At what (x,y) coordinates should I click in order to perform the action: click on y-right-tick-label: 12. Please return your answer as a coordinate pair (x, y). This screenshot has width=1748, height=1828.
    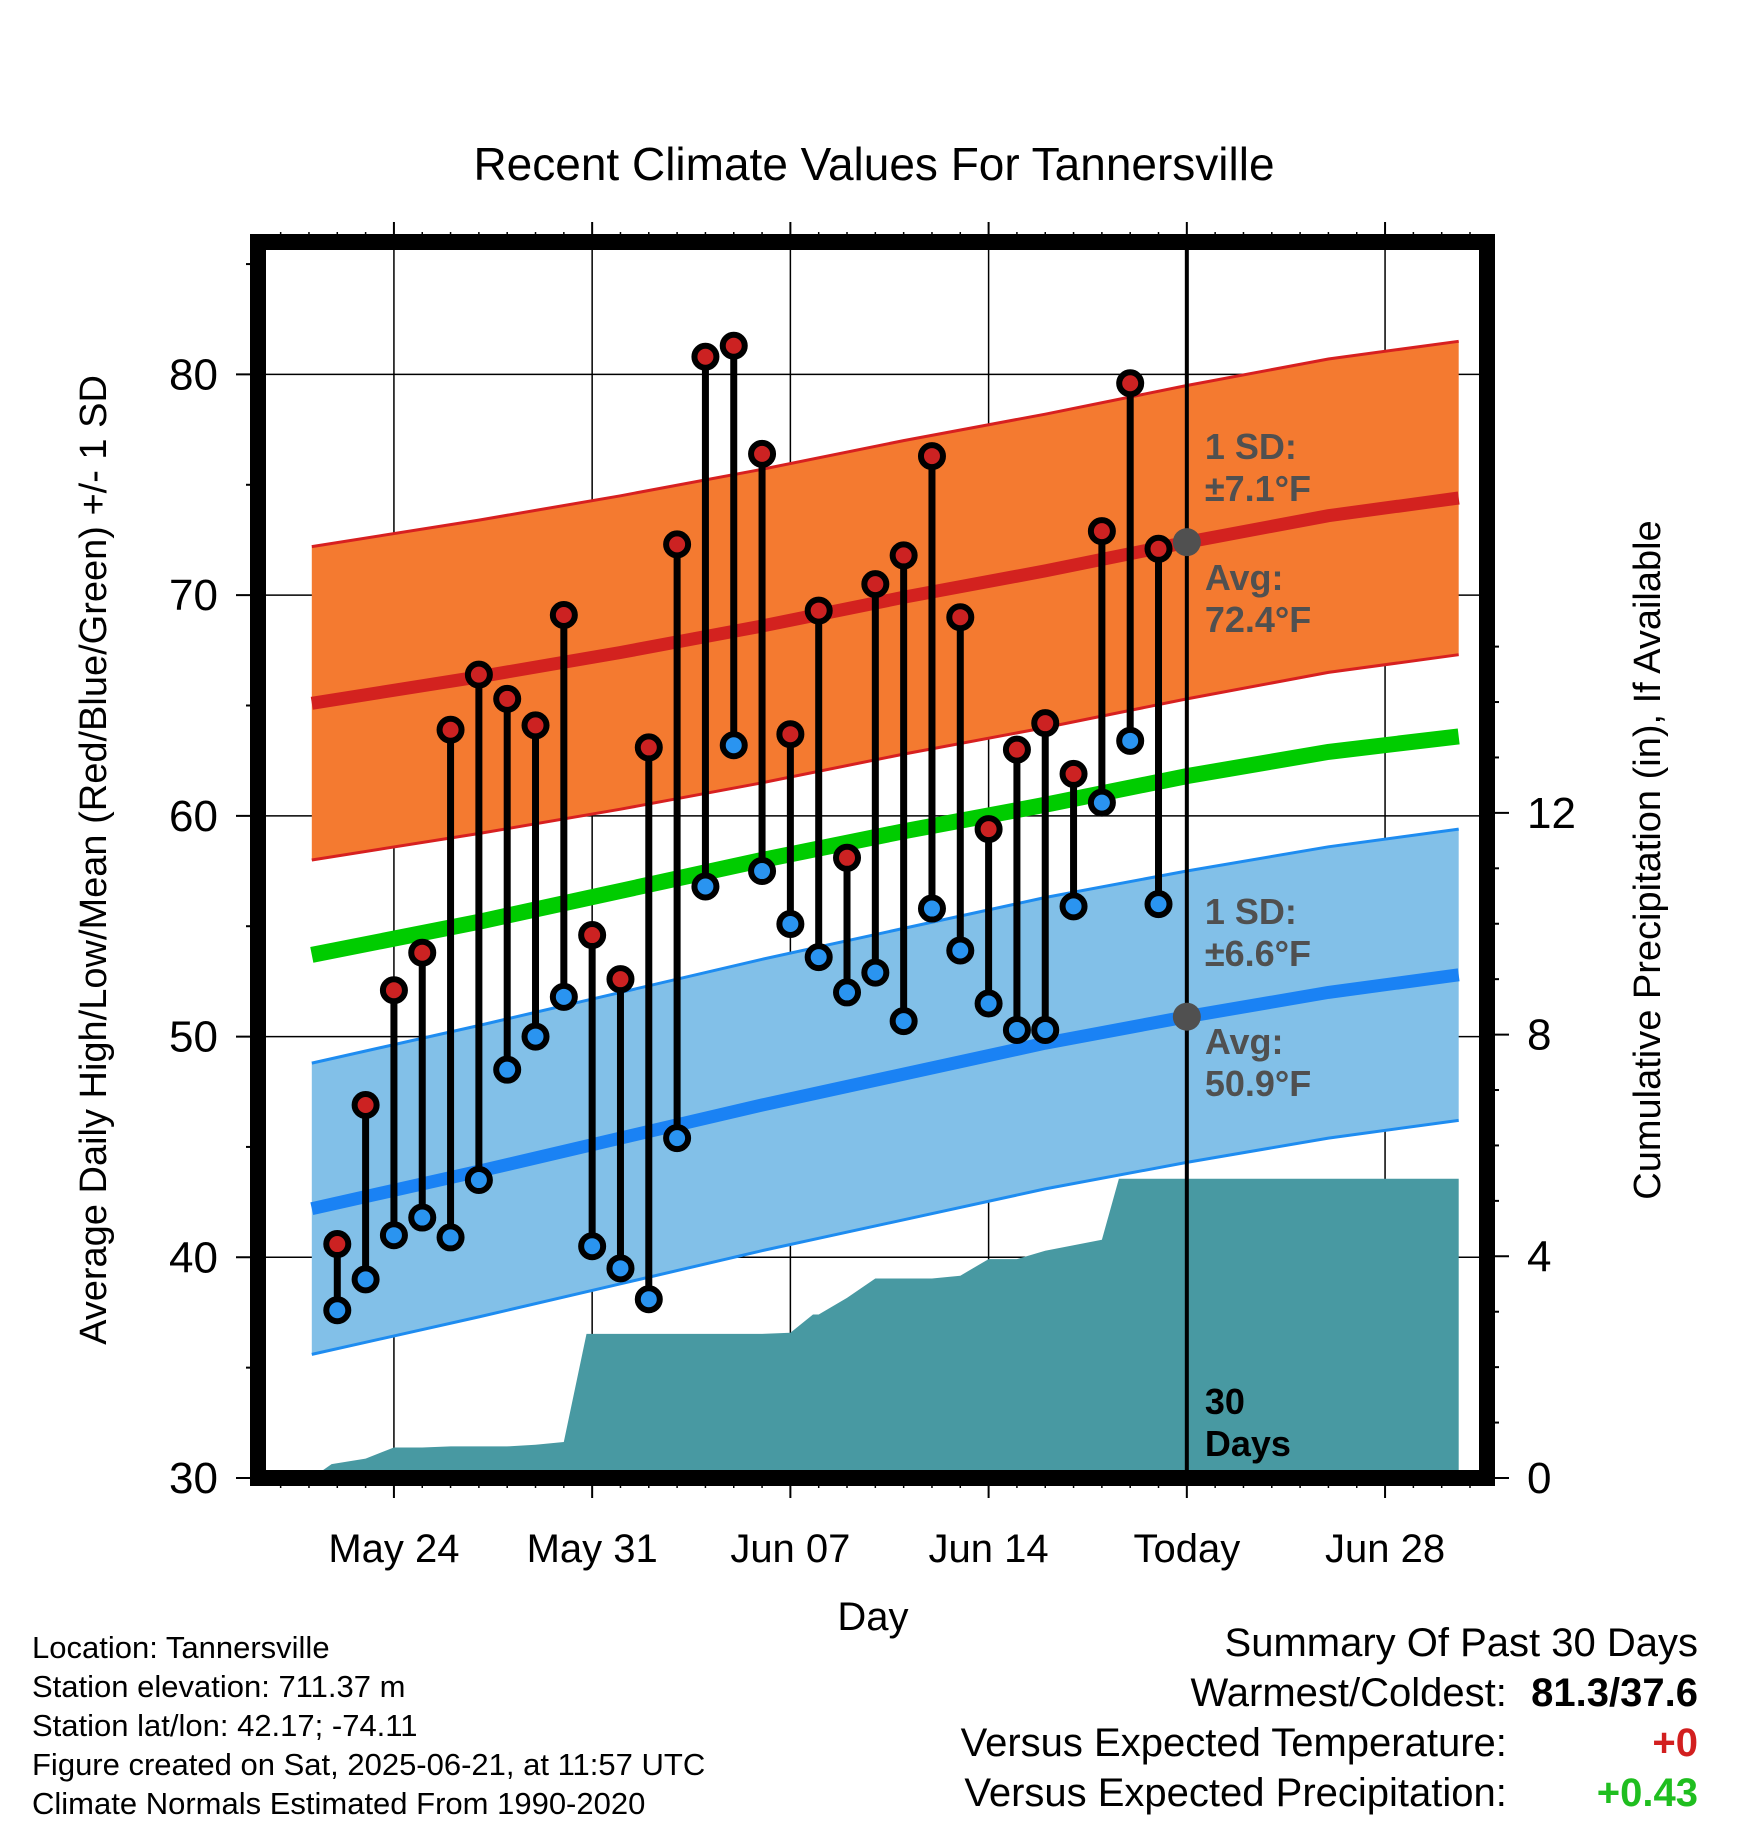
    Looking at the image, I should click on (1551, 813).